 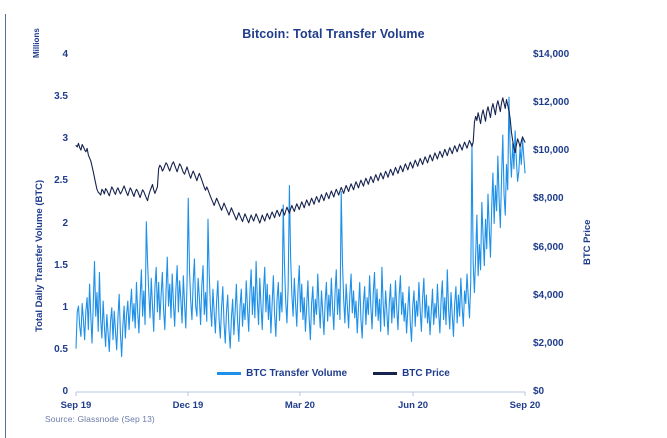 What do you see at coordinates (548, 295) in the screenshot?
I see `y-axis-right-tick-2: $4,000` at bounding box center [548, 295].